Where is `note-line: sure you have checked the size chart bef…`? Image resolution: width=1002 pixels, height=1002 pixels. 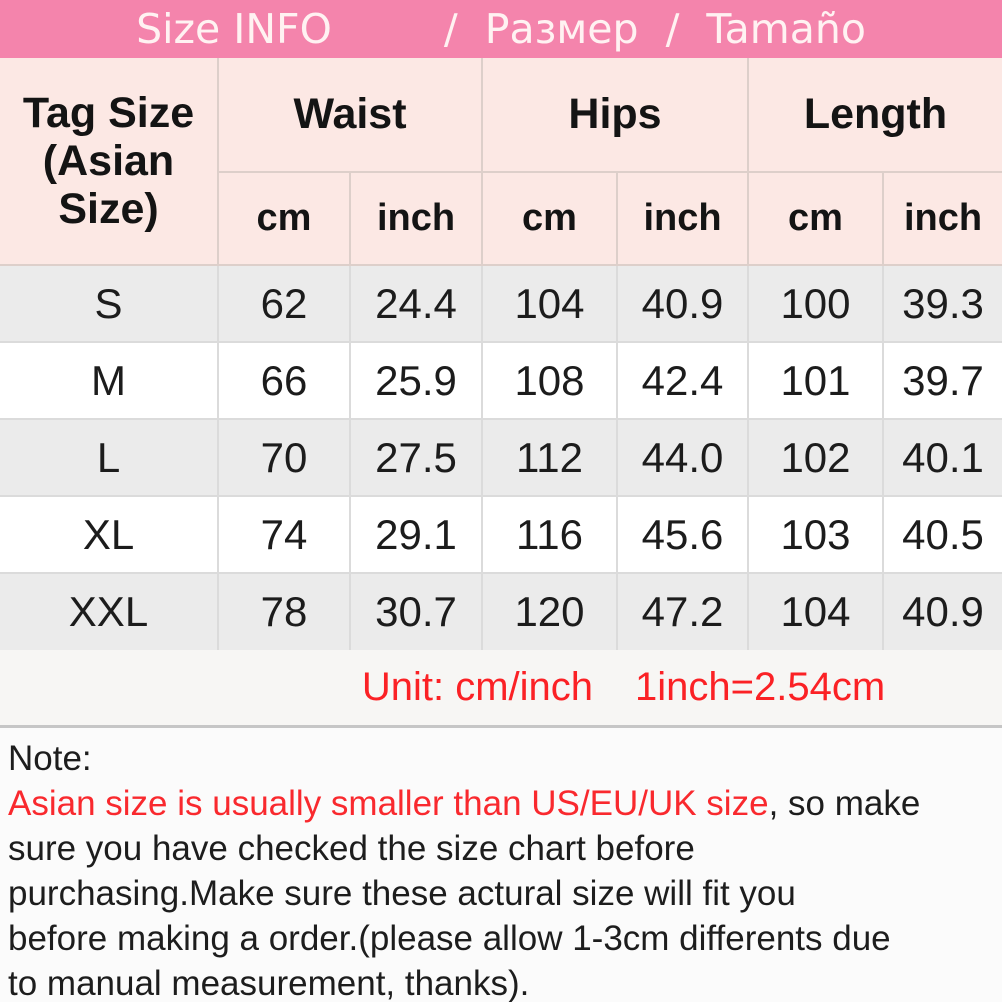
note-line: sure you have checked the size chart bef… is located at coordinates (351, 848).